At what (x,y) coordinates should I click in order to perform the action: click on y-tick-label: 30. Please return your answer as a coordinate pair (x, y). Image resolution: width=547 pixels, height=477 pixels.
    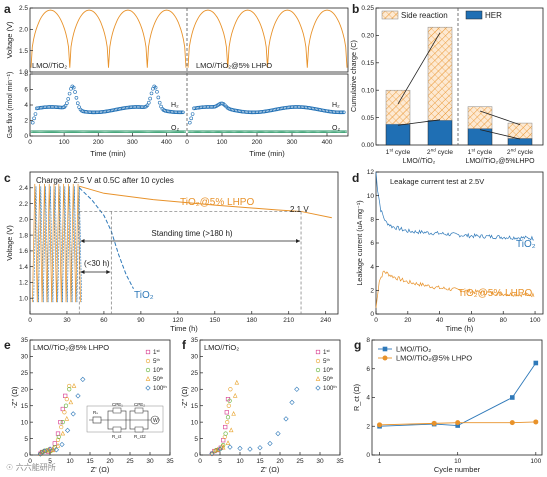
    Looking at the image, I should click on (195, 357).